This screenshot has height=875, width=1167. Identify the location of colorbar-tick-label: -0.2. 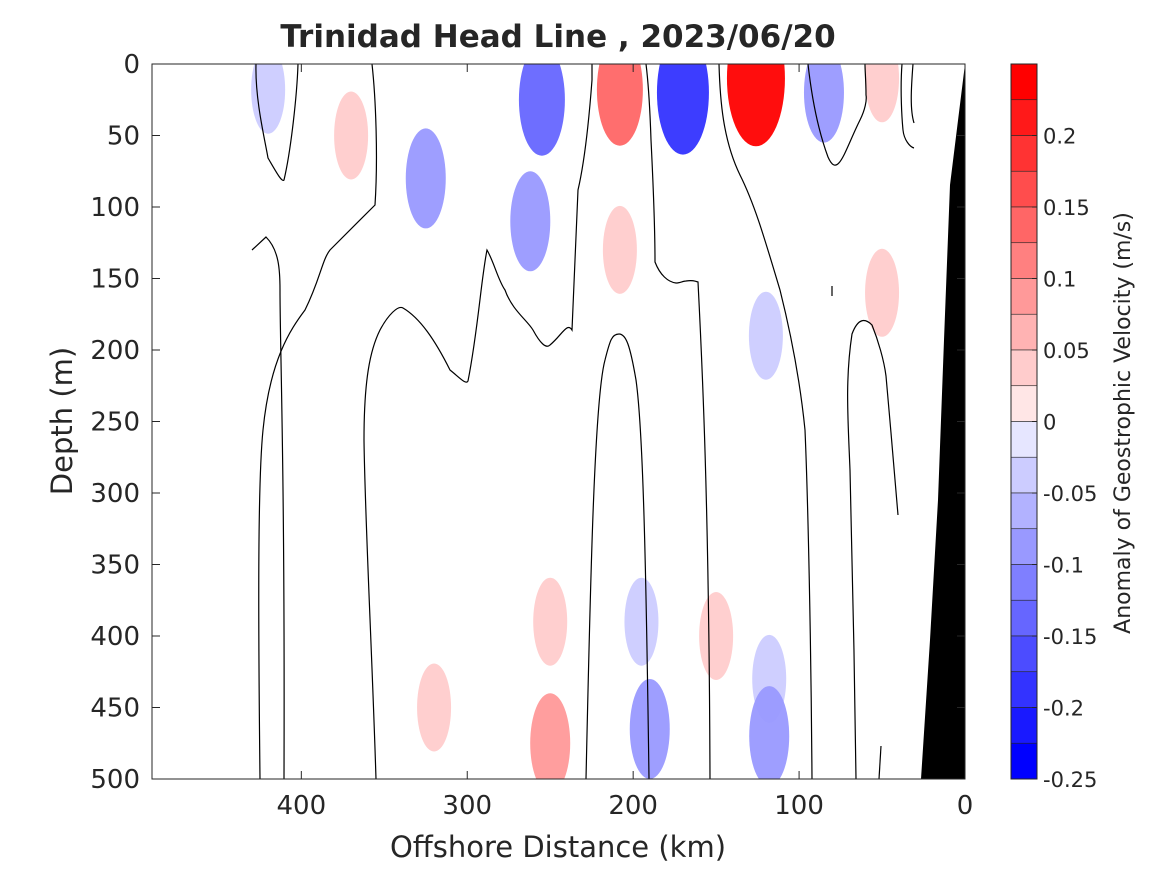
(1063, 709).